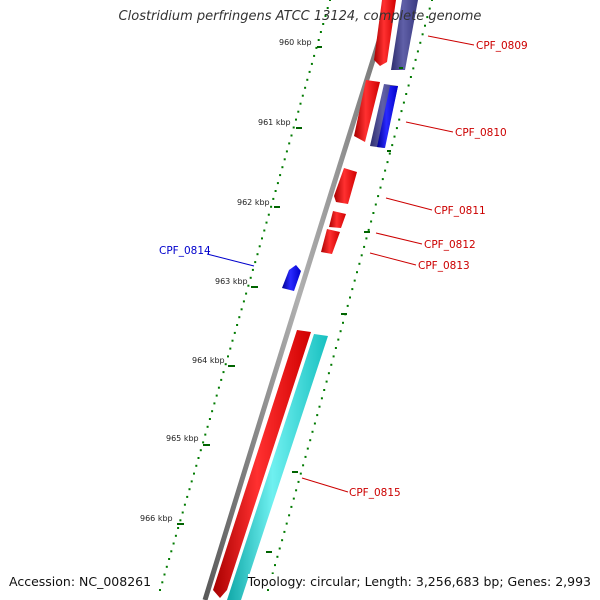 This screenshot has height=600, width=600. Describe the element at coordinates (404, 35) in the screenshot. I see `gene-cpf-0809-cog` at that location.